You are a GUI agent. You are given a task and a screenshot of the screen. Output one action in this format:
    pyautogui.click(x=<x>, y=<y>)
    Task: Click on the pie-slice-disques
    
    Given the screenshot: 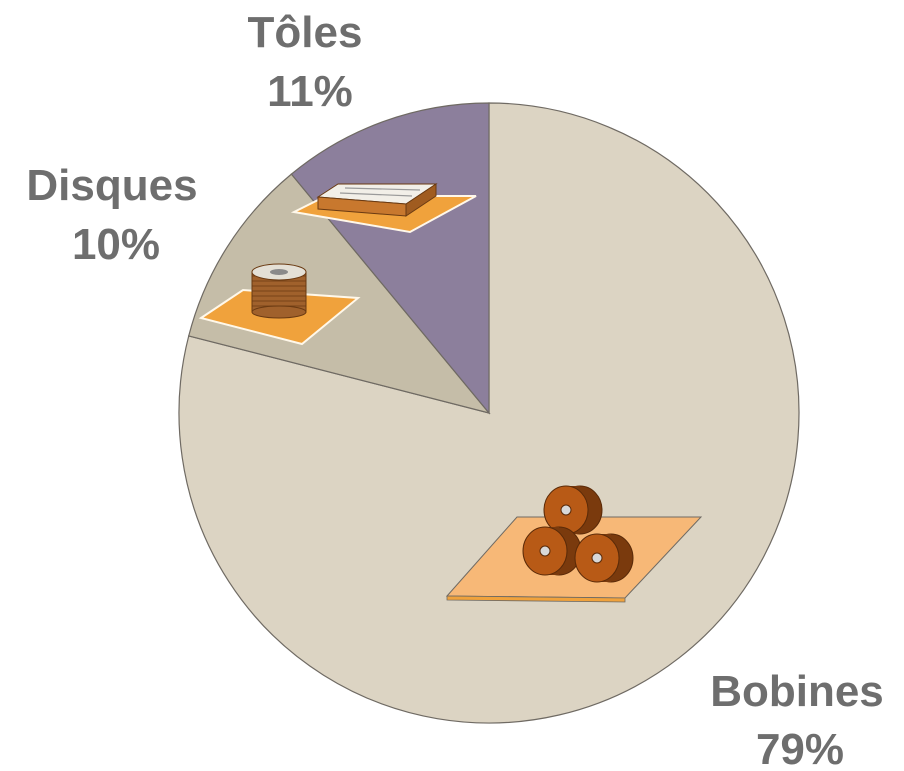 What is the action you would take?
    pyautogui.click(x=339, y=294)
    